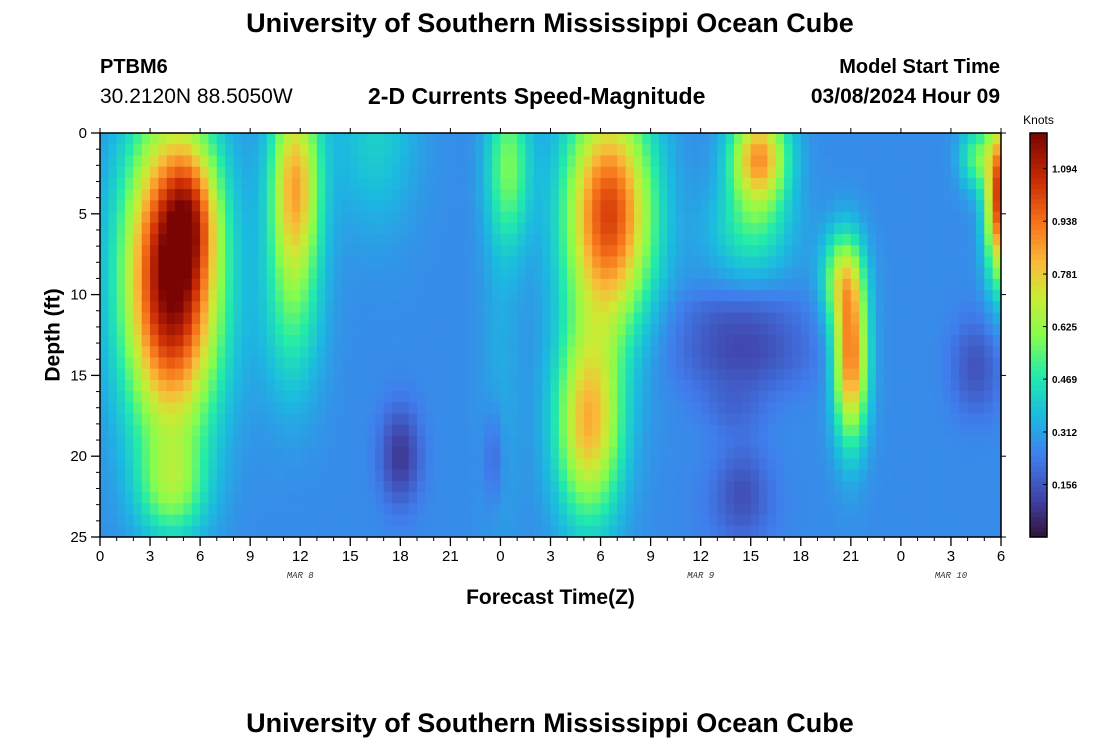 The image size is (1100, 750). What do you see at coordinates (1038, 317) in the screenshot?
I see `colorbar-band` at bounding box center [1038, 317].